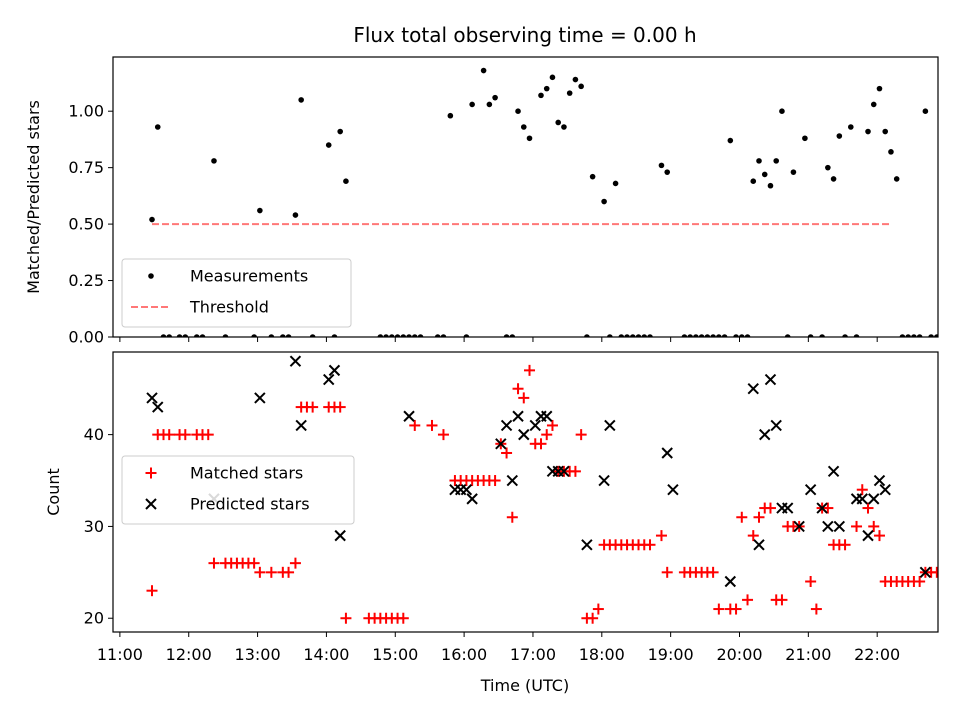  Describe the element at coordinates (33, 197) in the screenshot. I see `top-y-axis-label: Matched/Predicted stars` at that location.